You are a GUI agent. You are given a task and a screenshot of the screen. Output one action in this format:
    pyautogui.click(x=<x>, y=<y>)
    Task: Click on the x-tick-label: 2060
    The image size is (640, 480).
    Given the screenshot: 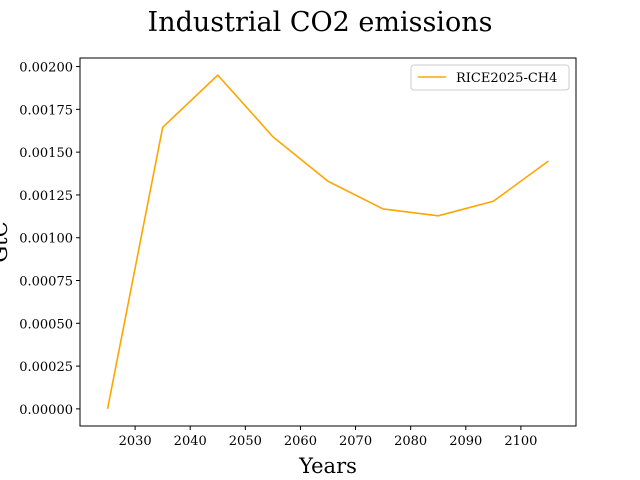 What is the action you would take?
    pyautogui.click(x=300, y=441)
    